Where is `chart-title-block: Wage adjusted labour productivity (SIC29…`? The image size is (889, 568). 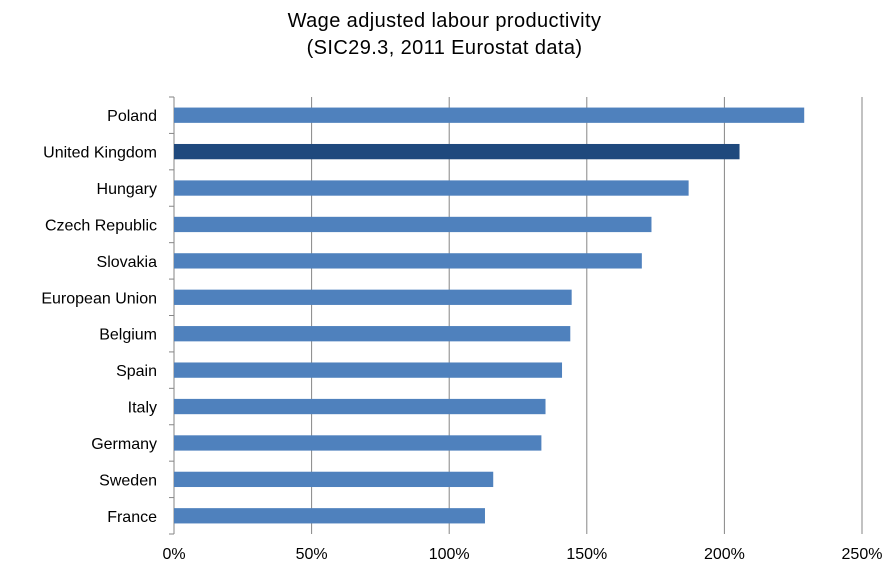
chart-title-block: Wage adjusted labour productivity (SIC29… is located at coordinates (444, 35).